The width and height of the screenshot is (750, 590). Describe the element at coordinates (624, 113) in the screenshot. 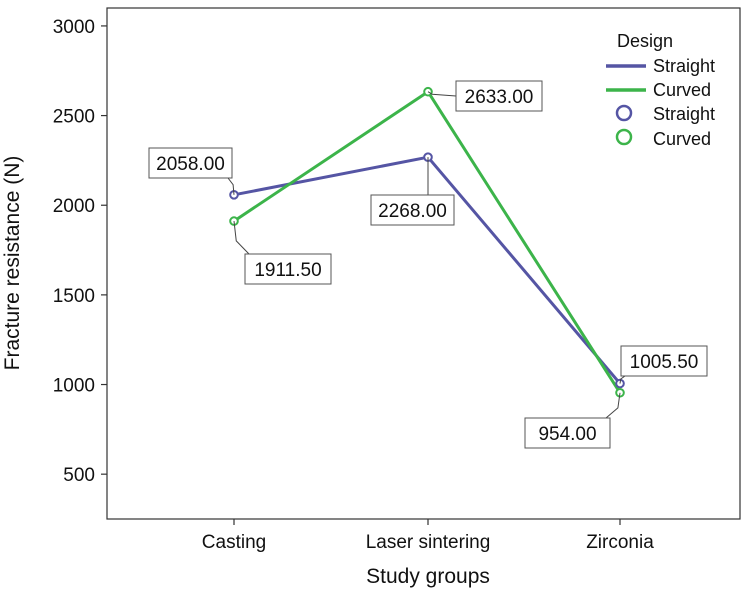

I see `legend-marker-swatch-straight` at that location.